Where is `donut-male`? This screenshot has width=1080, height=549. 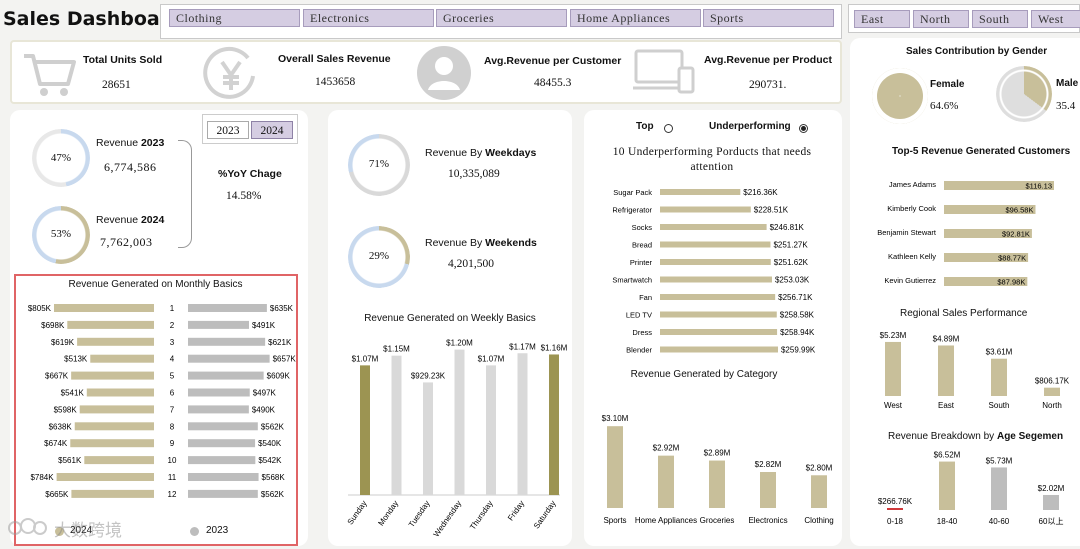
donut-male is located at coordinates (1024, 94).